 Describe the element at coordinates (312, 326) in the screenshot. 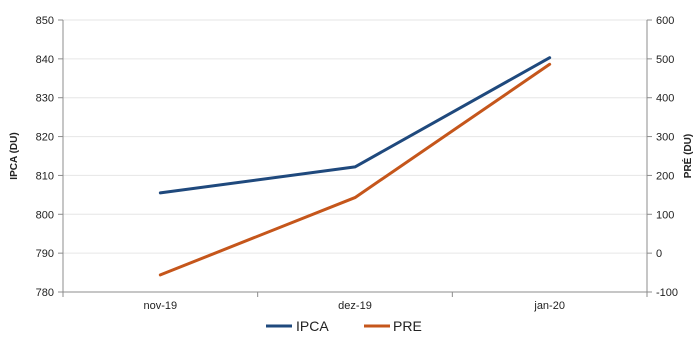

I see `legend-label-ipca: IPCA` at that location.